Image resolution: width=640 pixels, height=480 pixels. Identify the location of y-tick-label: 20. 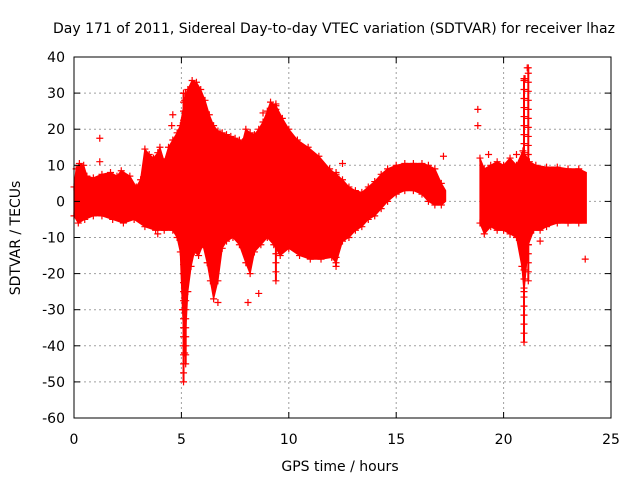
(56, 130).